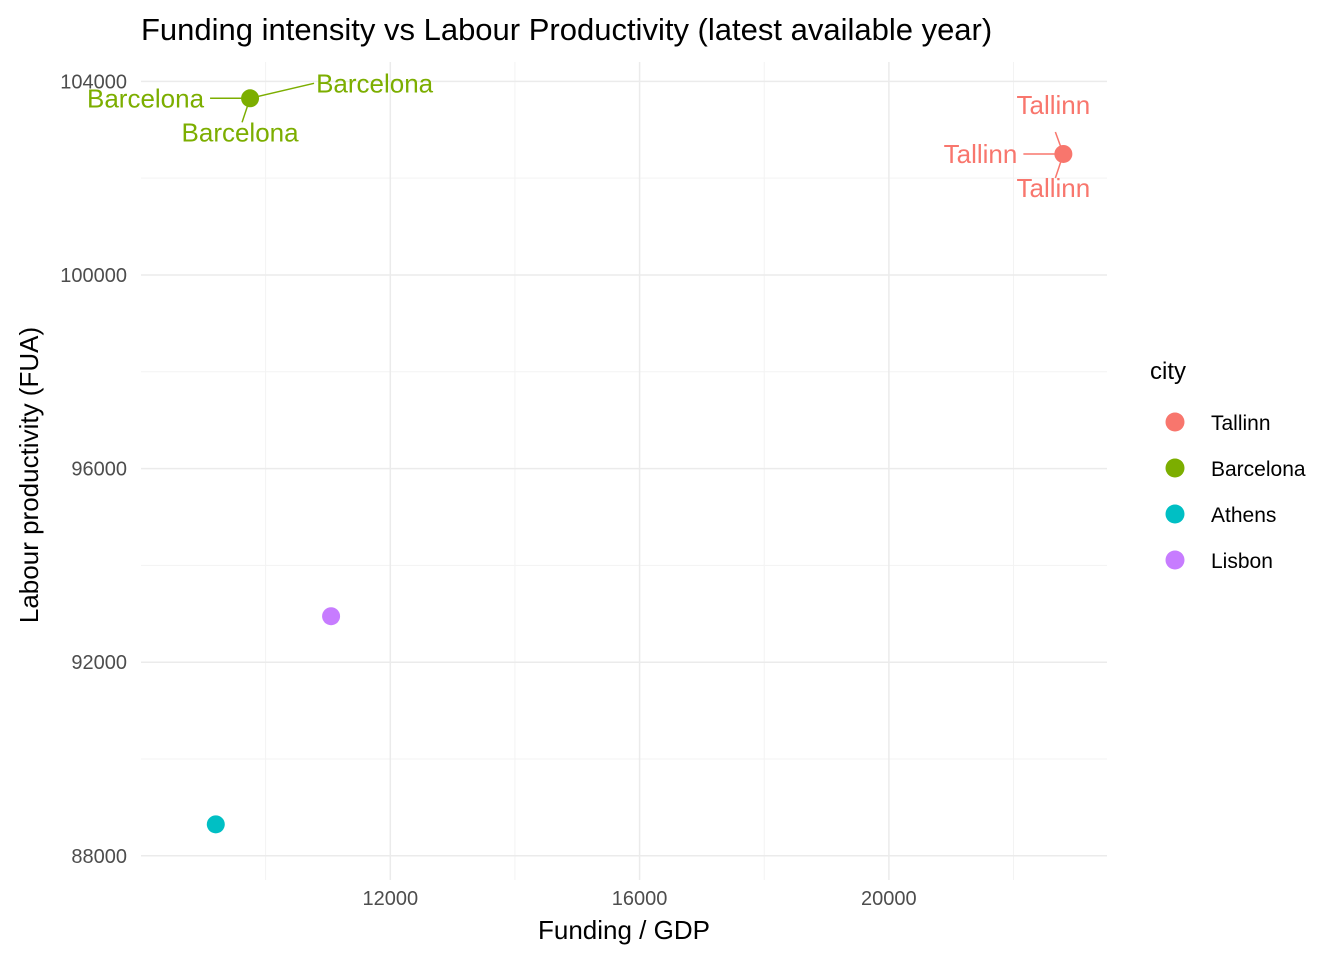 The height and width of the screenshot is (960, 1344). I want to click on y-tick-label: 88000, so click(99, 857).